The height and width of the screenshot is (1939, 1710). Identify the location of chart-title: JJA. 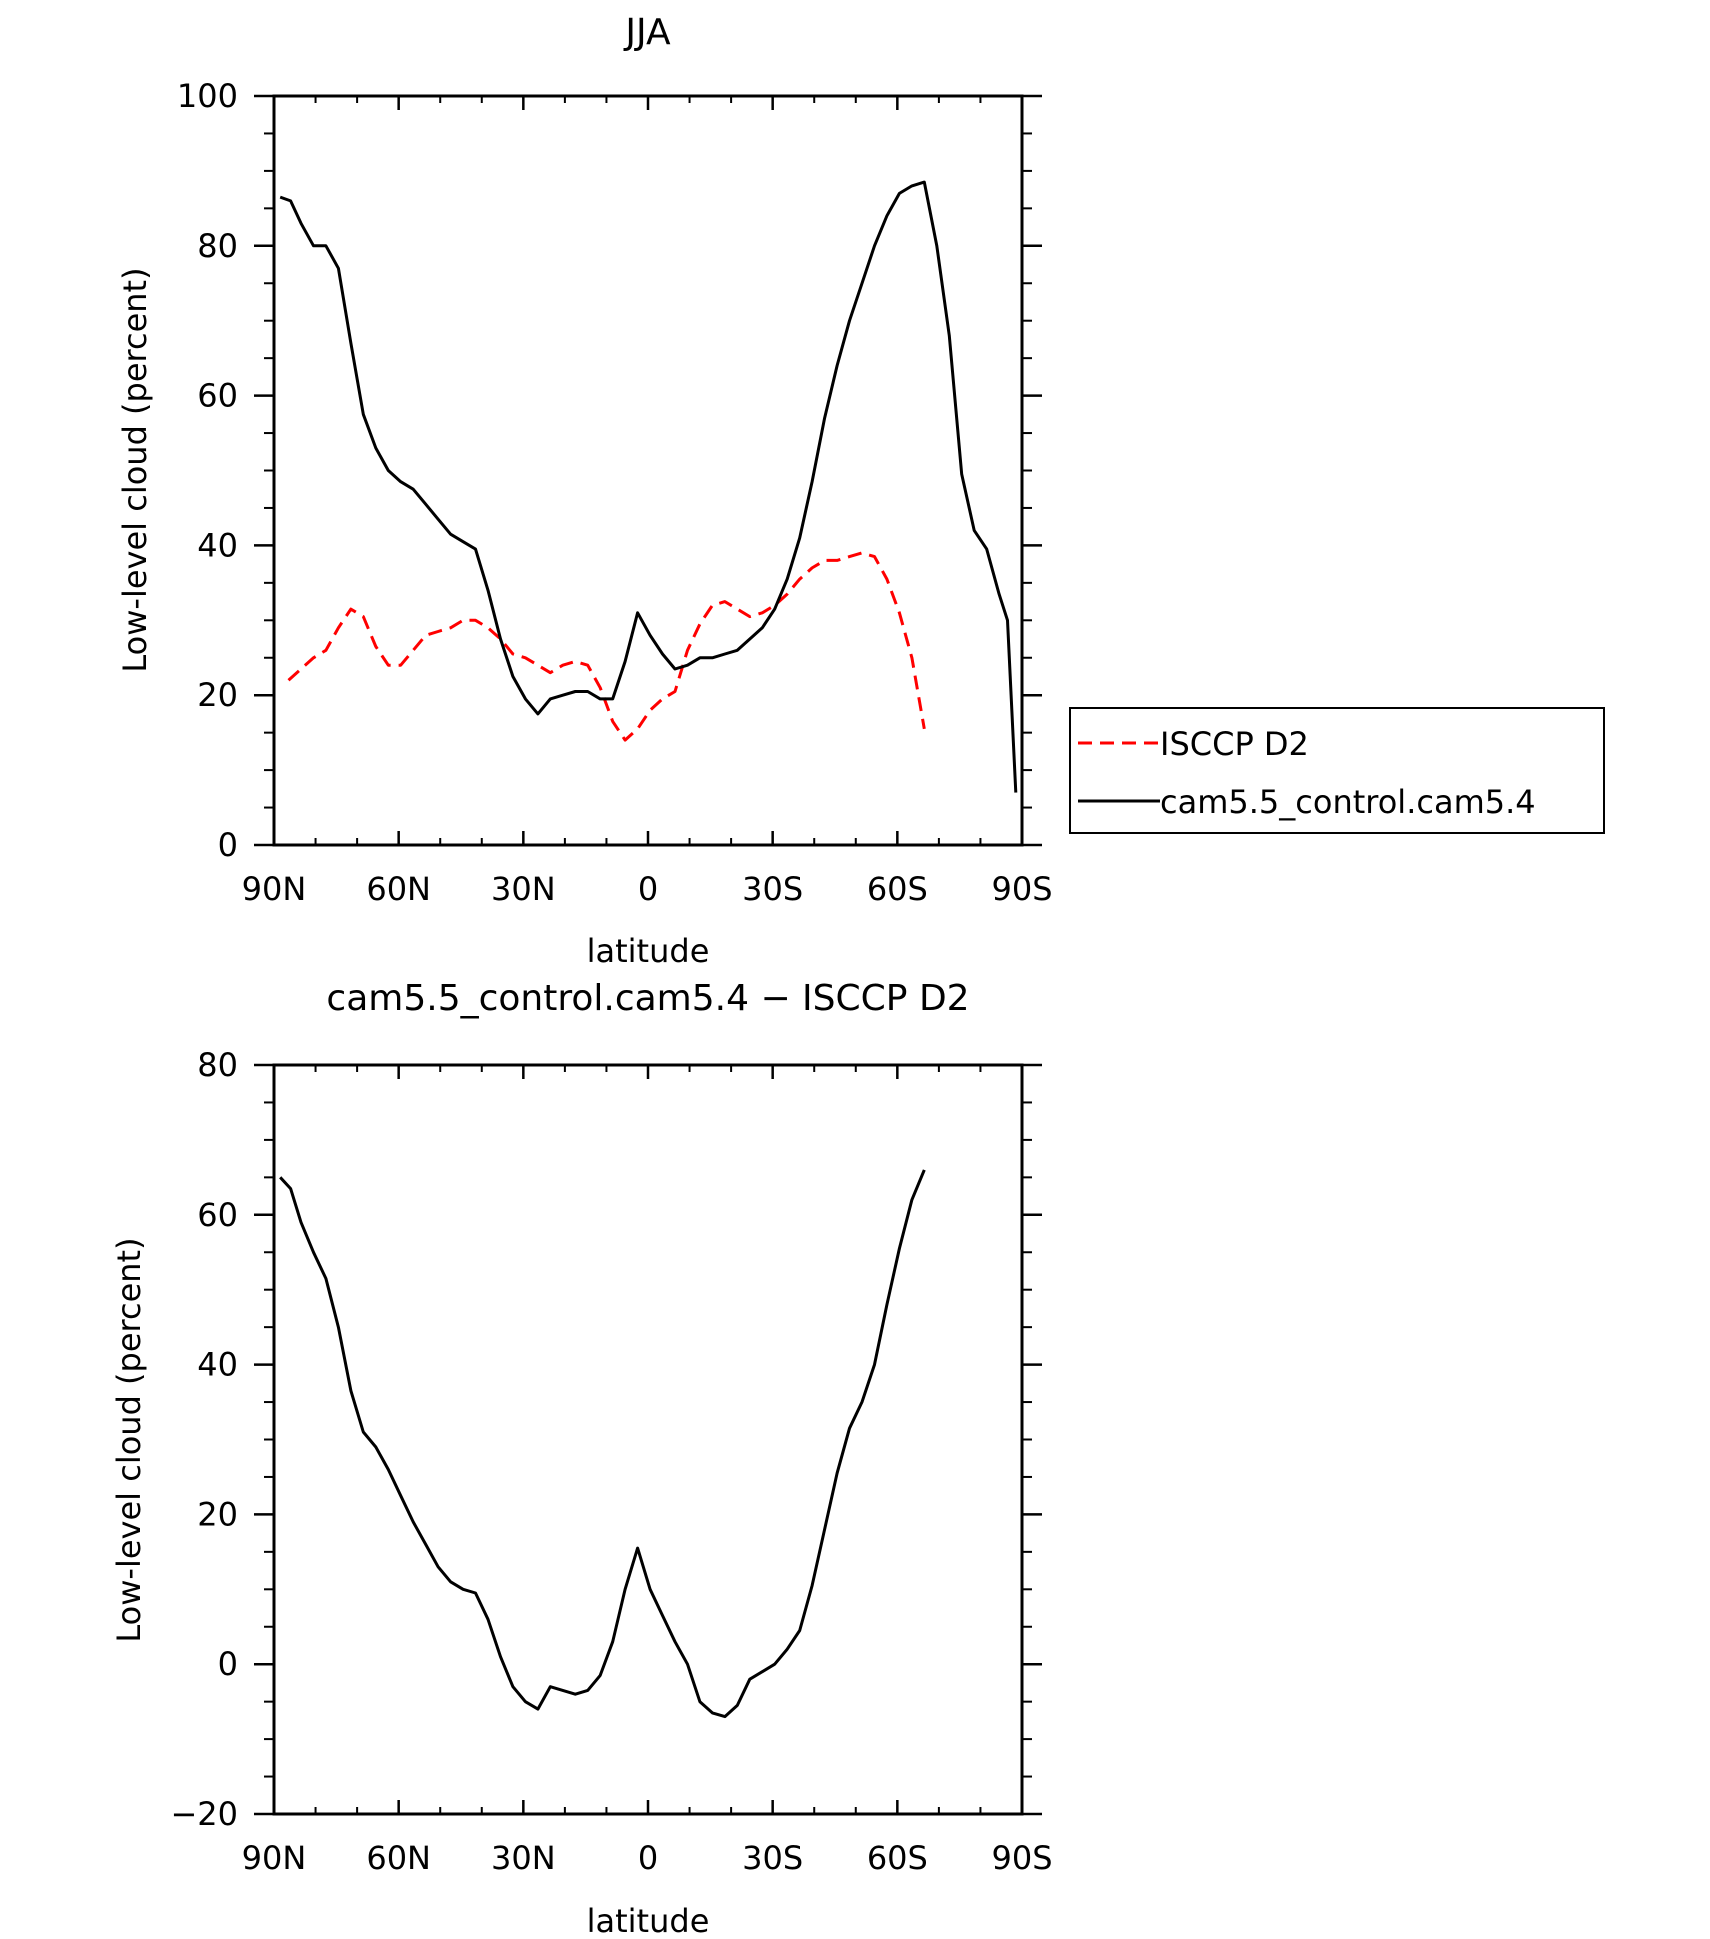
(647, 32).